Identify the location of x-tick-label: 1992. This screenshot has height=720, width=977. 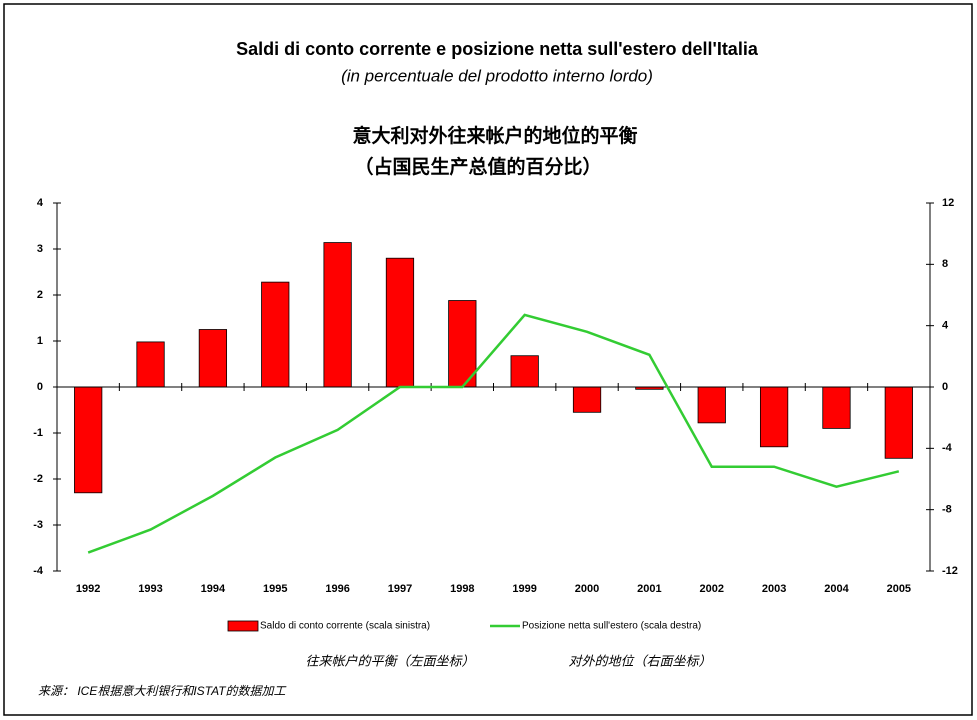
(88, 589).